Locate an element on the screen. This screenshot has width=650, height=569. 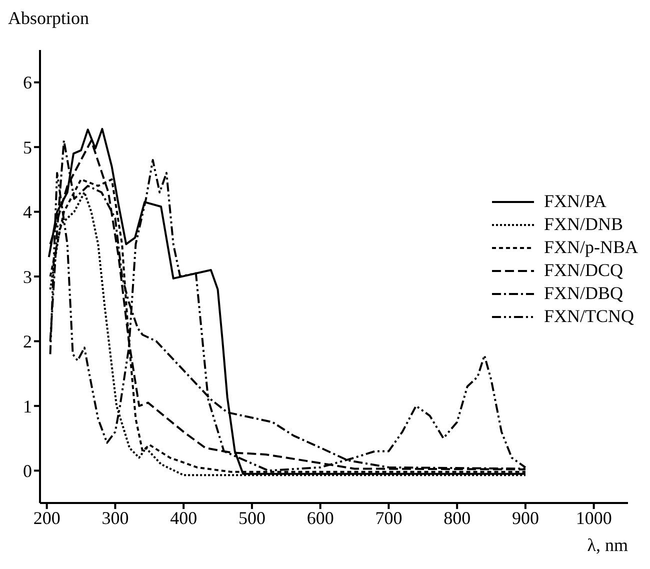
x-tick-label: 900 is located at coordinates (525, 518).